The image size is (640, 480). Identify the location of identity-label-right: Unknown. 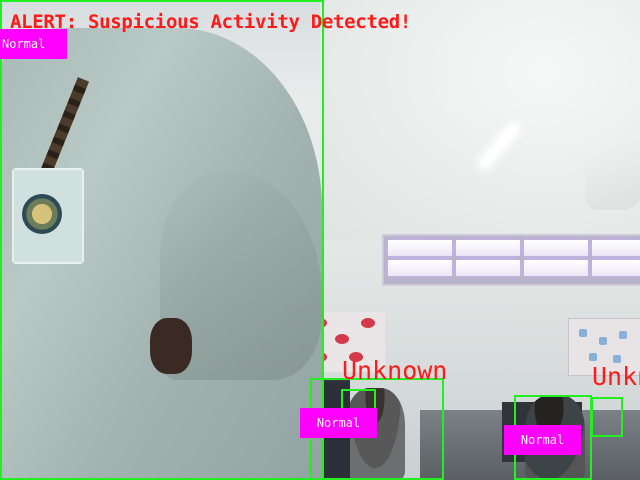
(616, 376).